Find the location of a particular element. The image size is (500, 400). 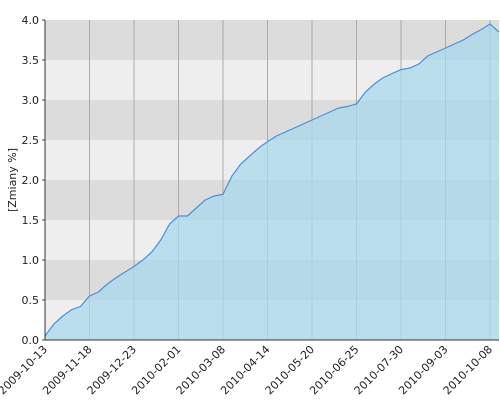

y-axis-label: [Zmiany %] is located at coordinates (12, 180).